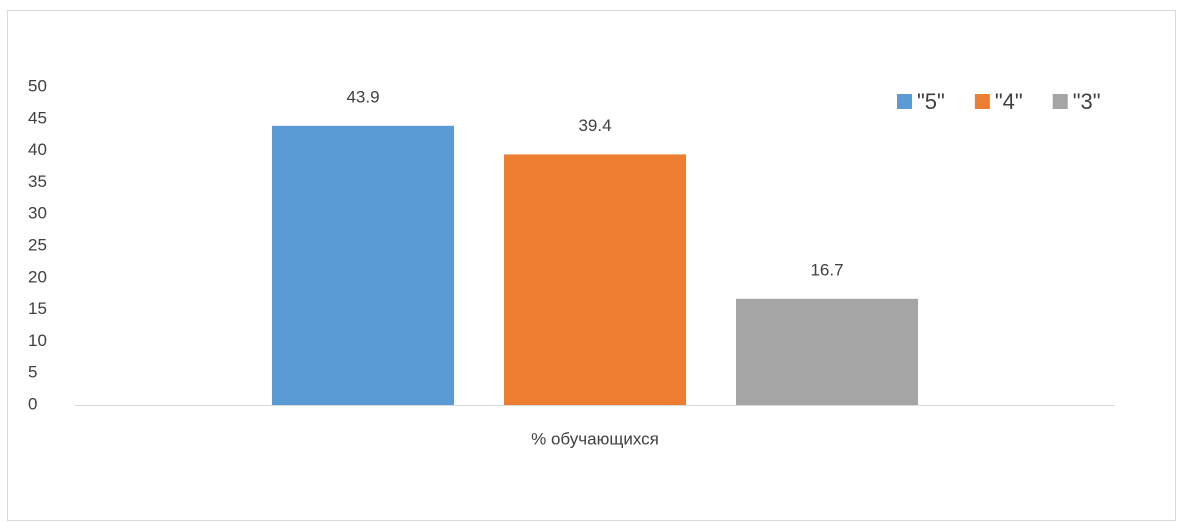  What do you see at coordinates (32, 372) in the screenshot?
I see `y-tick-label: 5` at bounding box center [32, 372].